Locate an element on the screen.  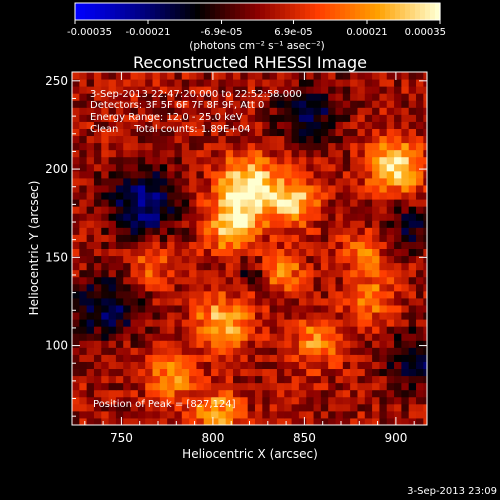
y-tick-label: 100 is located at coordinates (56, 346).